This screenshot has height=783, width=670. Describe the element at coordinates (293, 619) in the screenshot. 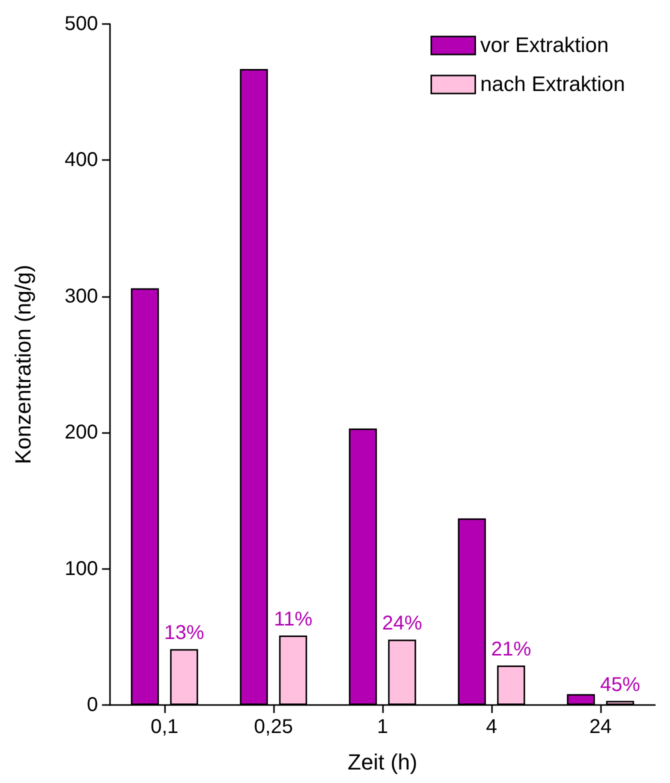

I see `annotation: 11%` at that location.